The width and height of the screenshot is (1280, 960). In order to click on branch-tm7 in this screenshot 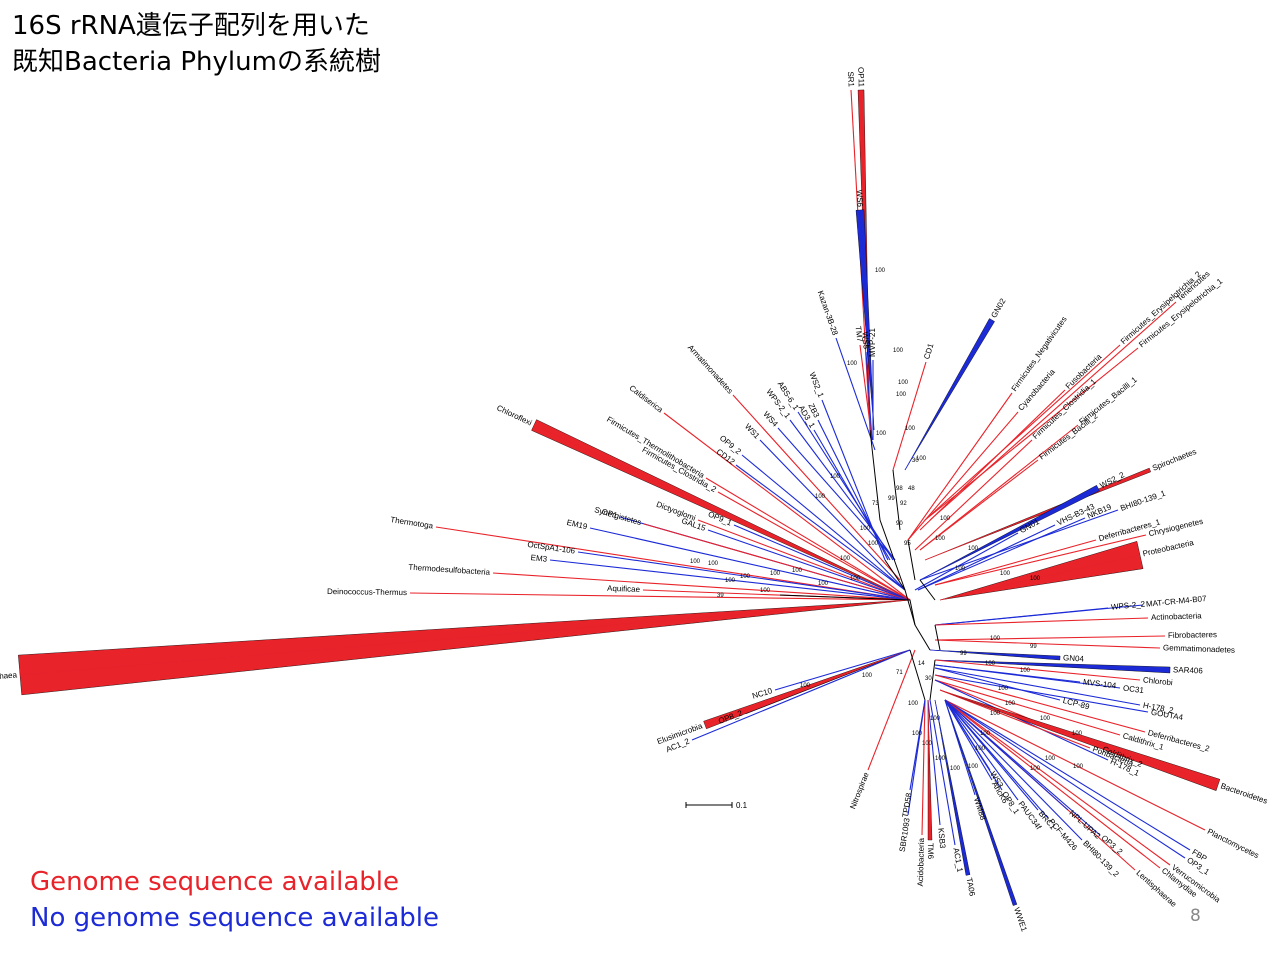, I will do `click(866, 392)`.